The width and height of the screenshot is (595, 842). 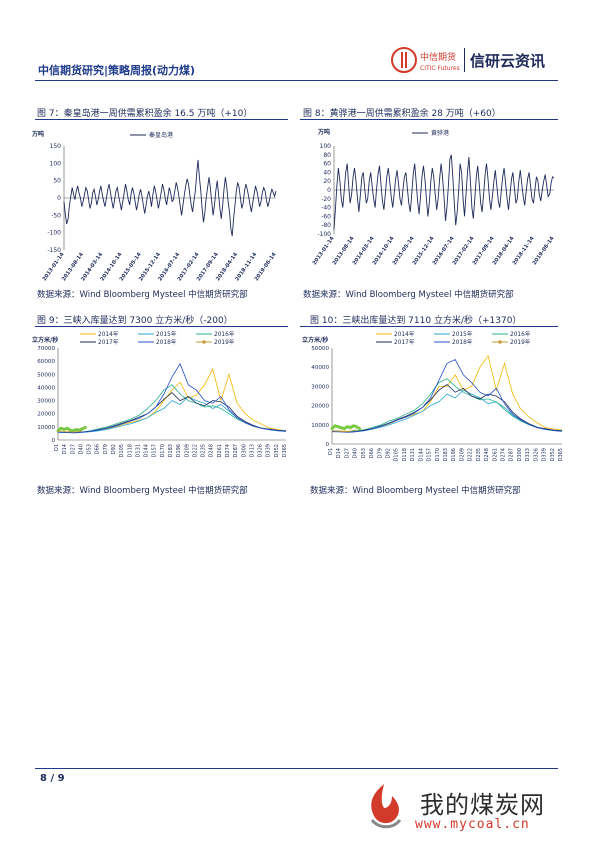 I want to click on figure-10-rule, so click(x=429, y=326).